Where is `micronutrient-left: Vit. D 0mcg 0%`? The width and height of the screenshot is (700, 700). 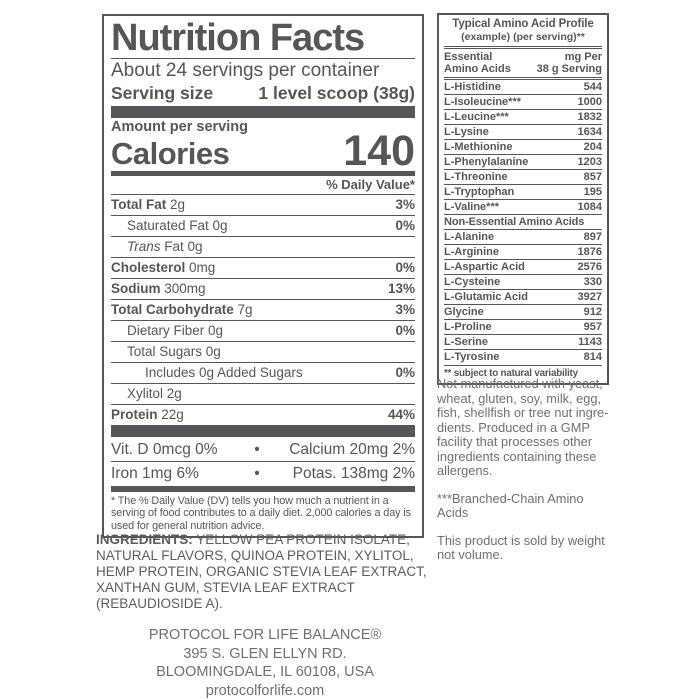
micronutrient-left: Vit. D 0mcg 0% is located at coordinates (164, 449).